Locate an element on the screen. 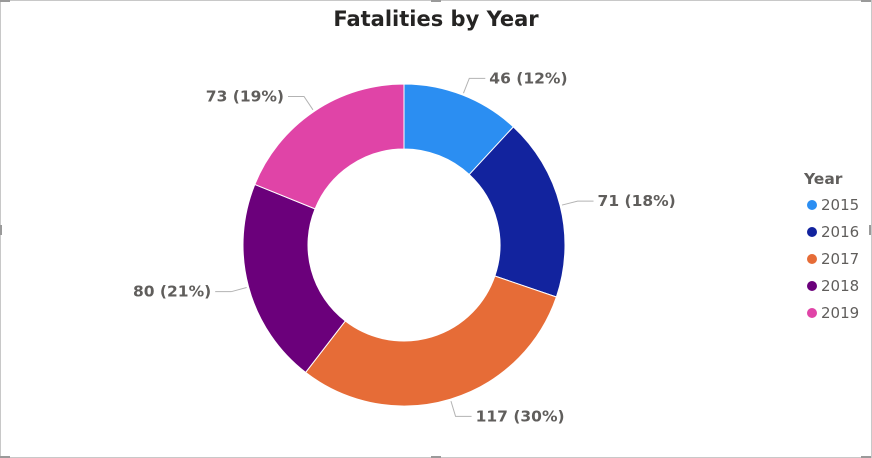 The height and width of the screenshot is (458, 872). data-label-2017: 117 (30%) is located at coordinates (520, 416).